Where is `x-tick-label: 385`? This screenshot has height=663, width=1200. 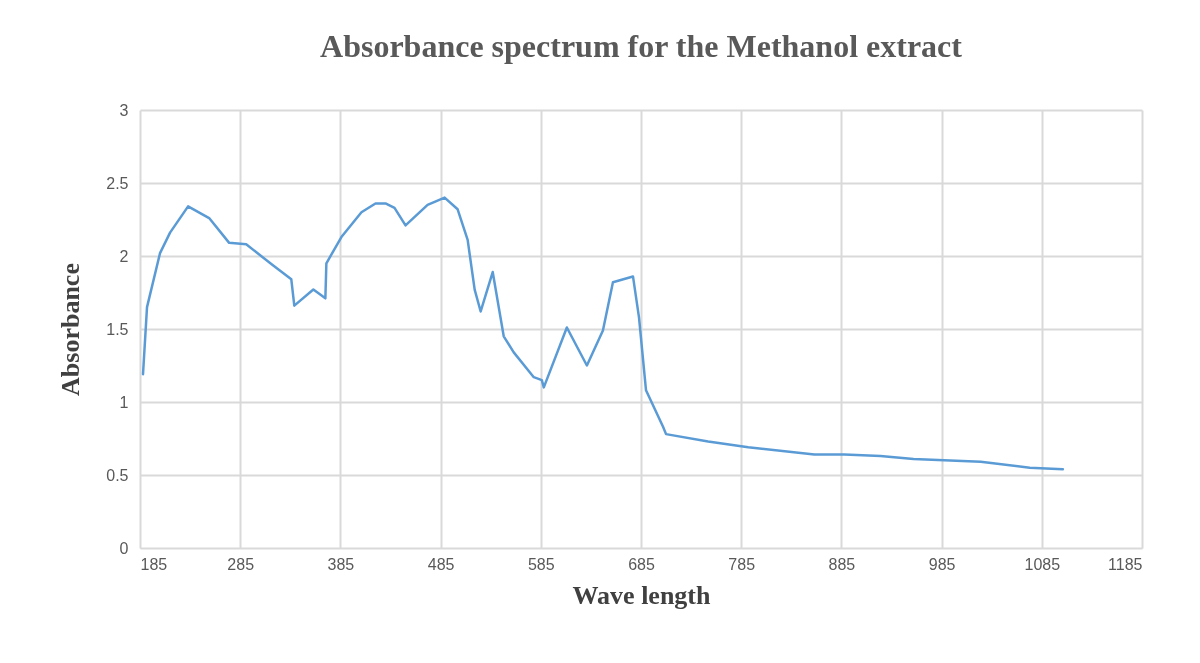
x-tick-label: 385 is located at coordinates (341, 564).